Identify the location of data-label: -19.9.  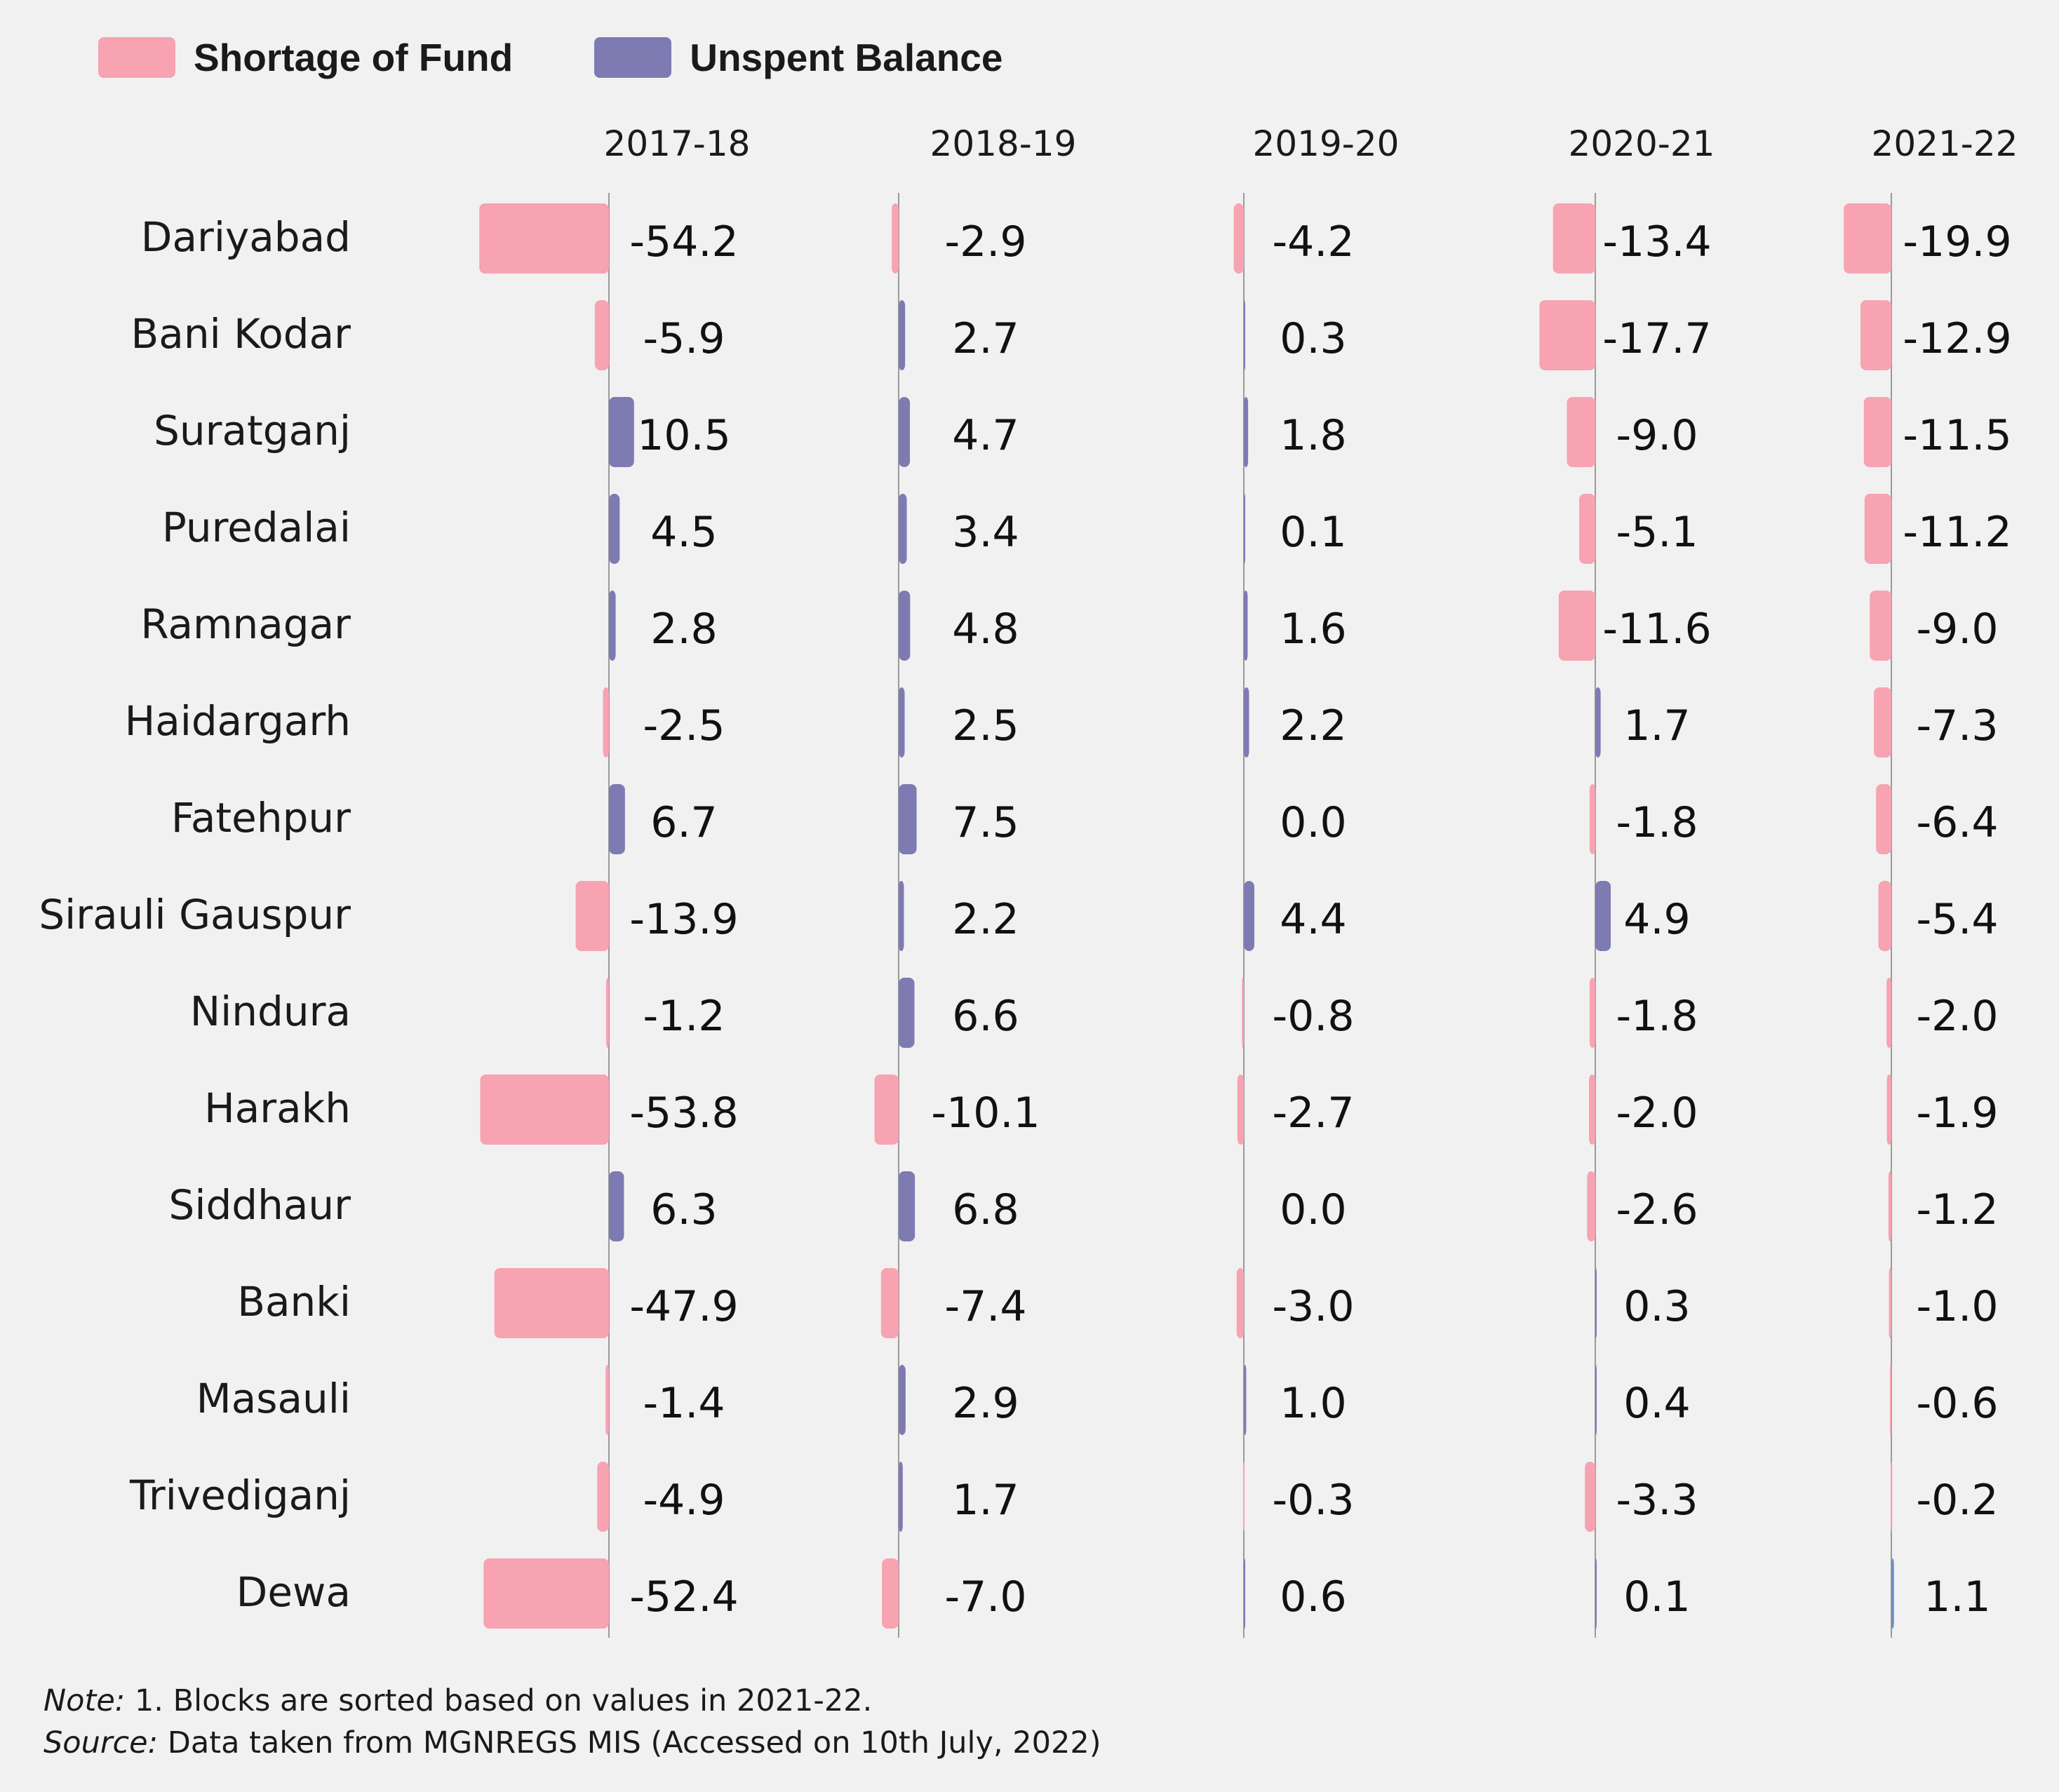
(1957, 242).